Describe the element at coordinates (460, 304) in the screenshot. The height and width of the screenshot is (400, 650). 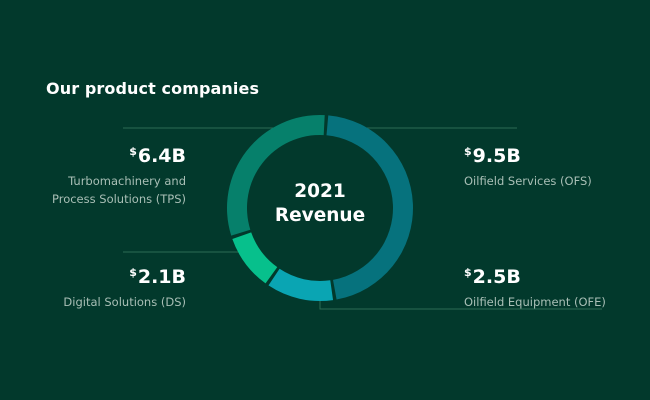
I see `leader-line-ofe` at that location.